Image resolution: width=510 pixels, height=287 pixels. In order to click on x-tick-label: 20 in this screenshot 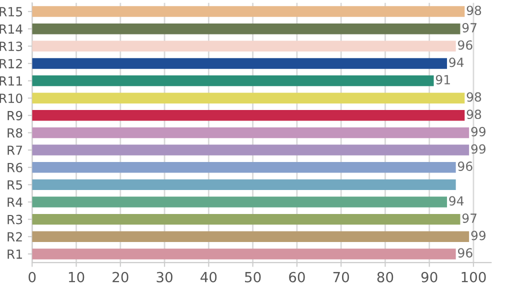, I will do `click(120, 277)`.